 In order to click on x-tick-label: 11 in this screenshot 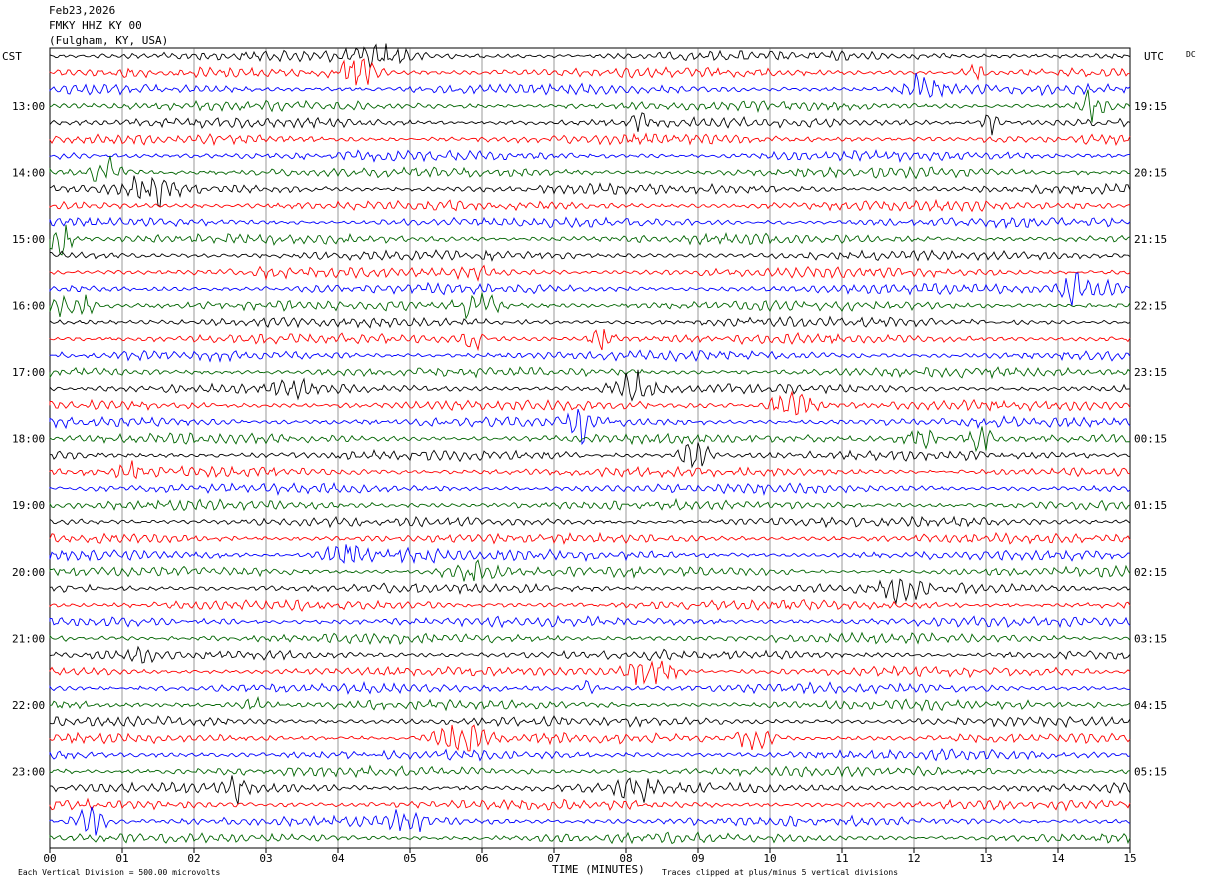, I will do `click(841, 858)`.